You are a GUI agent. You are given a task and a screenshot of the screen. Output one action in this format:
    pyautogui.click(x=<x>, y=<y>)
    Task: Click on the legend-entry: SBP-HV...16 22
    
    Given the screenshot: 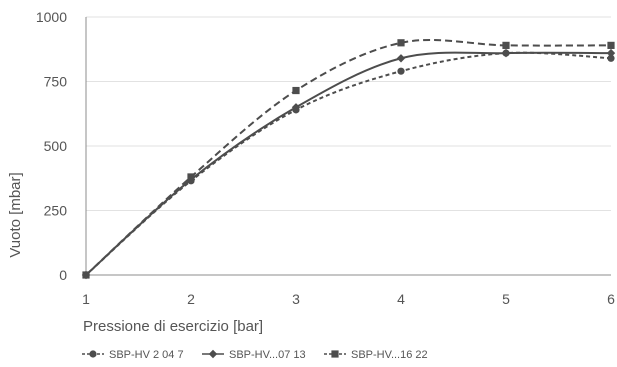 What is the action you would take?
    pyautogui.click(x=376, y=355)
    